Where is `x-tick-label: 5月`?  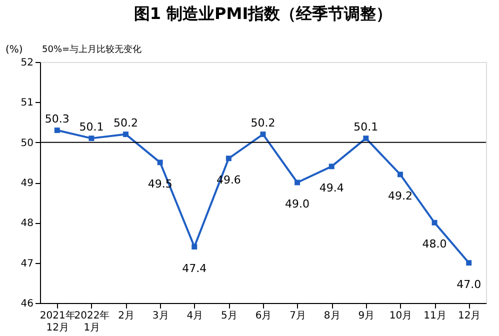
x-tick-label: 5月 is located at coordinates (229, 316).